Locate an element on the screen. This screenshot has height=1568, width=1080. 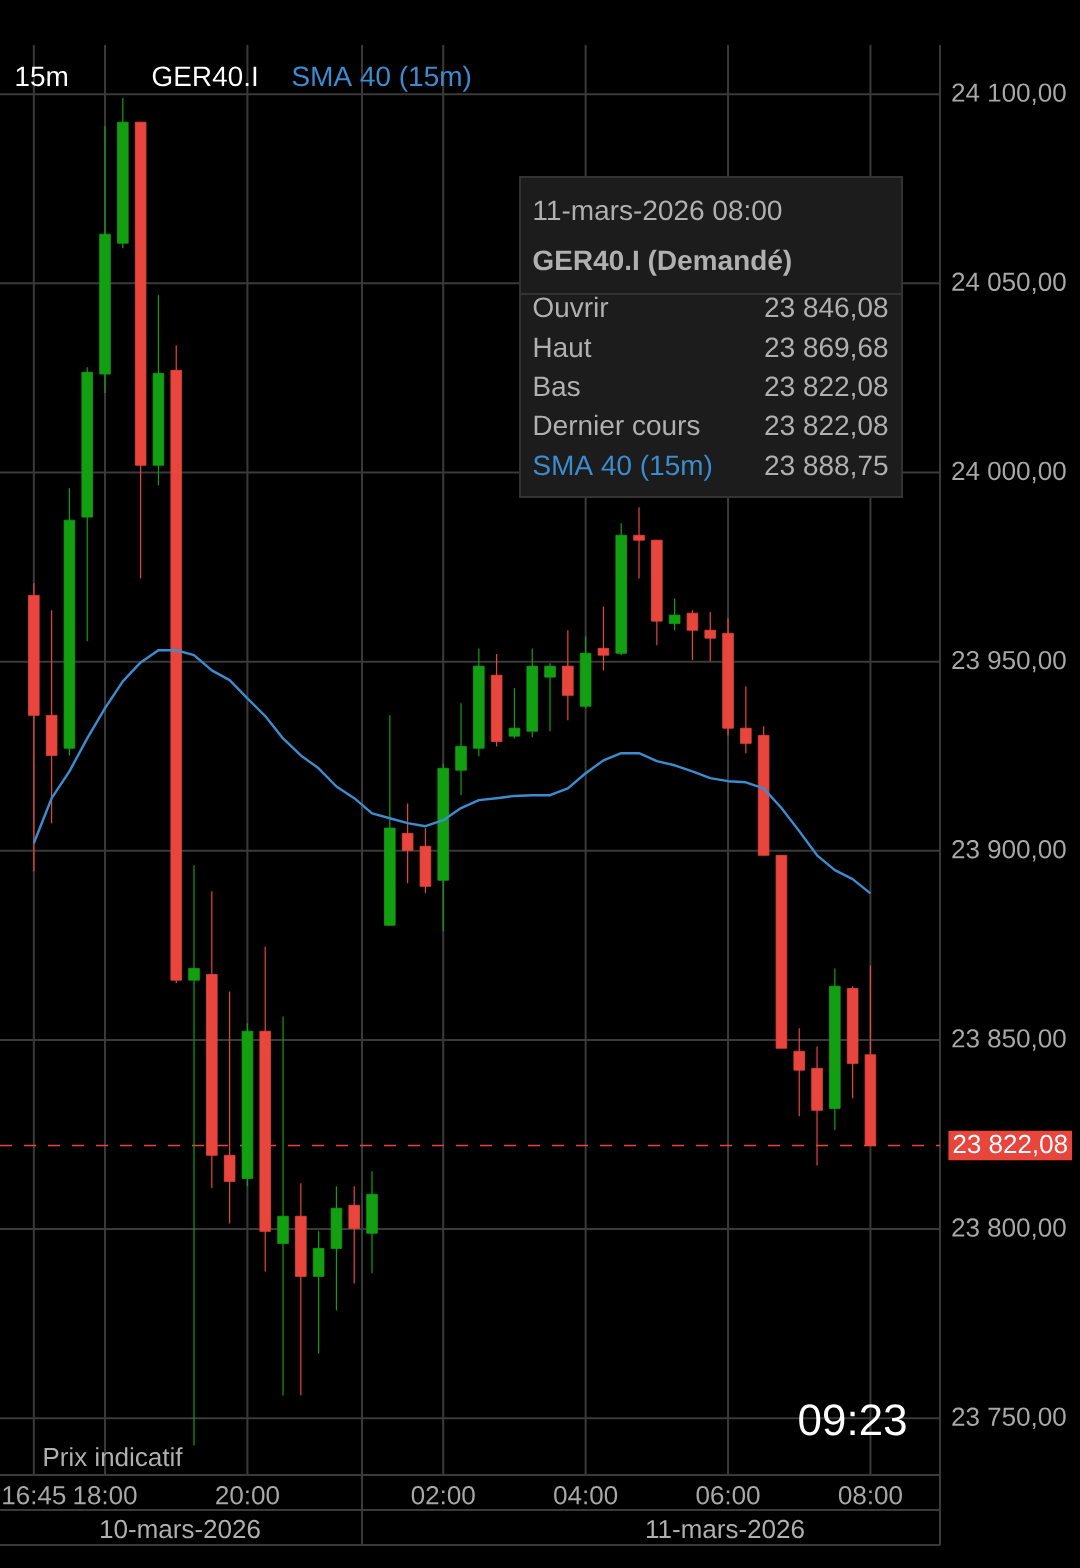
annotation: 15m is located at coordinates (41, 76).